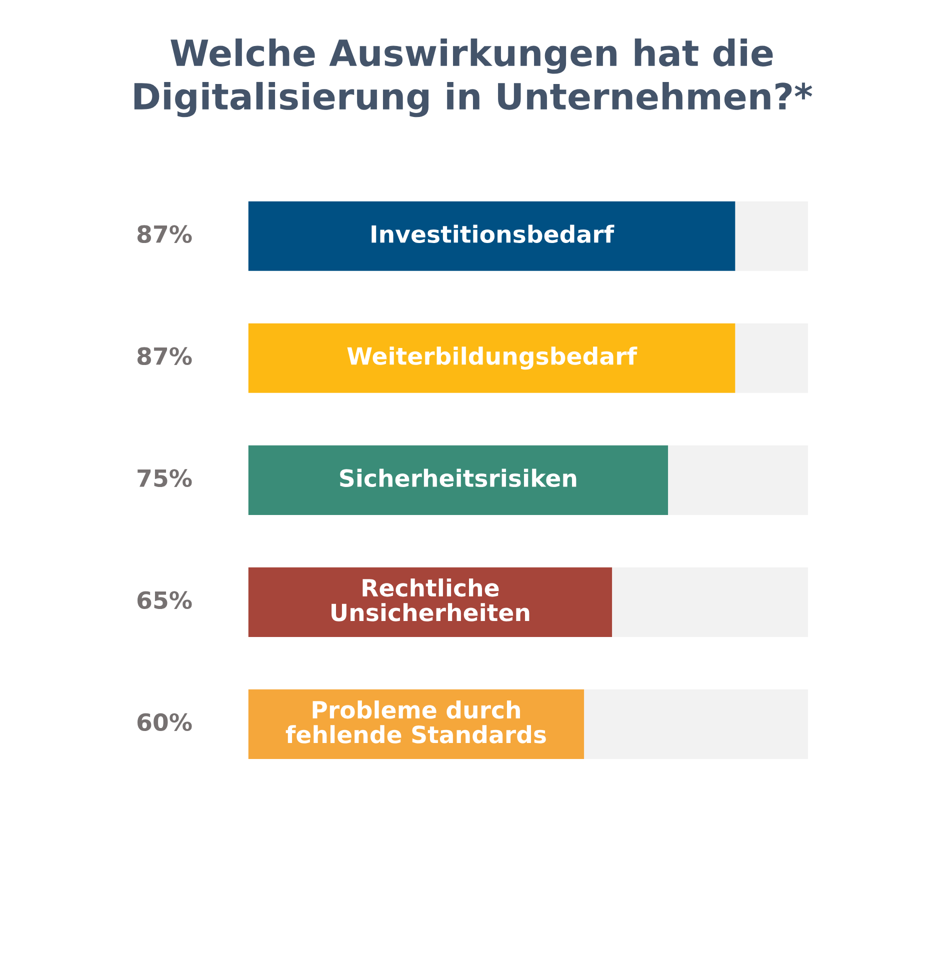  What do you see at coordinates (165, 722) in the screenshot?
I see `data-label: 60%` at bounding box center [165, 722].